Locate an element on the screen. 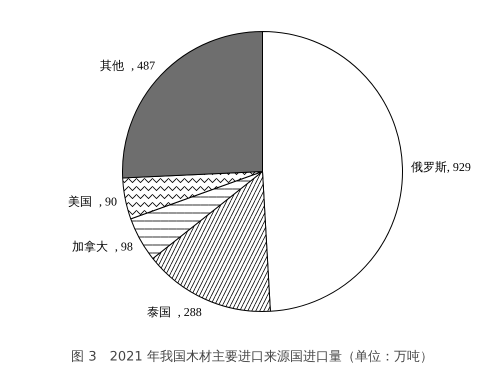 This screenshot has height=369, width=503. slice-label: 其他 is located at coordinates (112, 65).